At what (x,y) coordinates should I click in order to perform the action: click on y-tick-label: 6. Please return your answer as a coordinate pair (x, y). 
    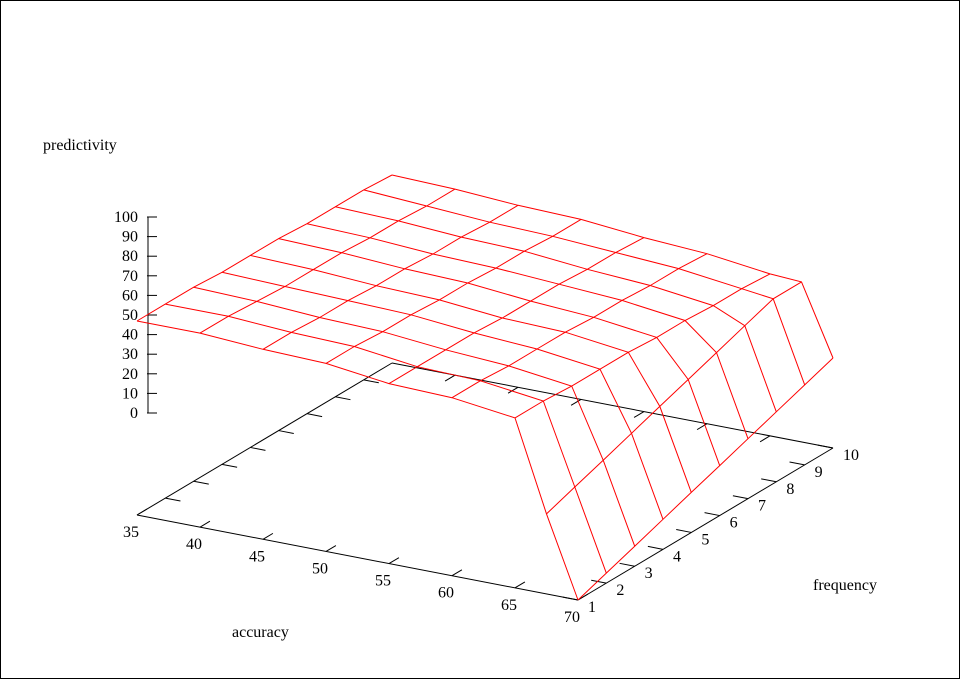
    Looking at the image, I should click on (734, 523).